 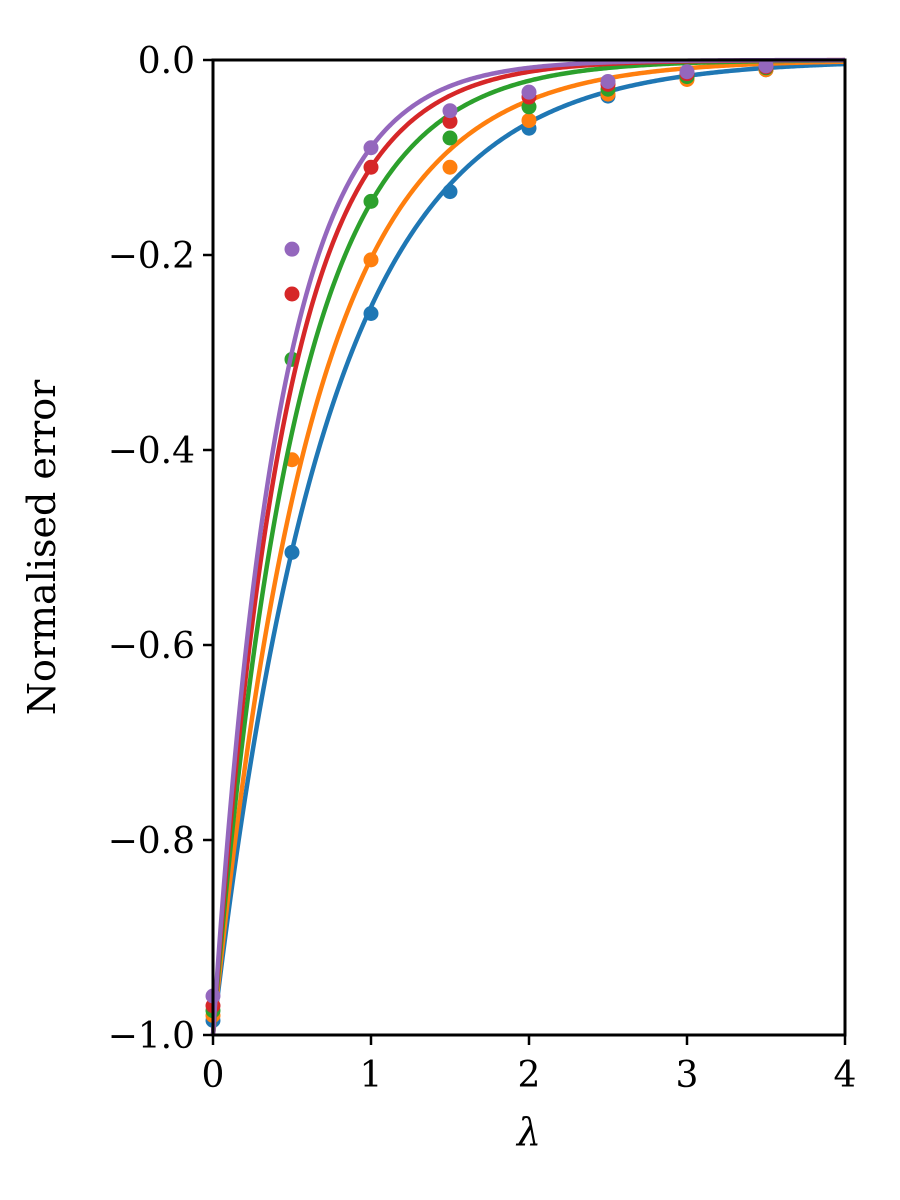 What do you see at coordinates (151, 841) in the screenshot?
I see `y-tick-label: −0.8` at bounding box center [151, 841].